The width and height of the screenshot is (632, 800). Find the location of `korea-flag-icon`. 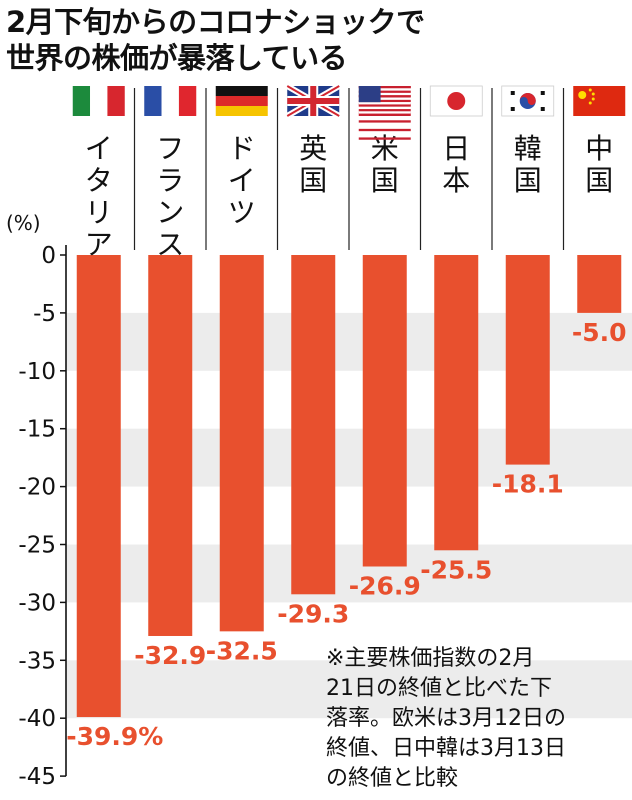

korea-flag-icon is located at coordinates (528, 101).